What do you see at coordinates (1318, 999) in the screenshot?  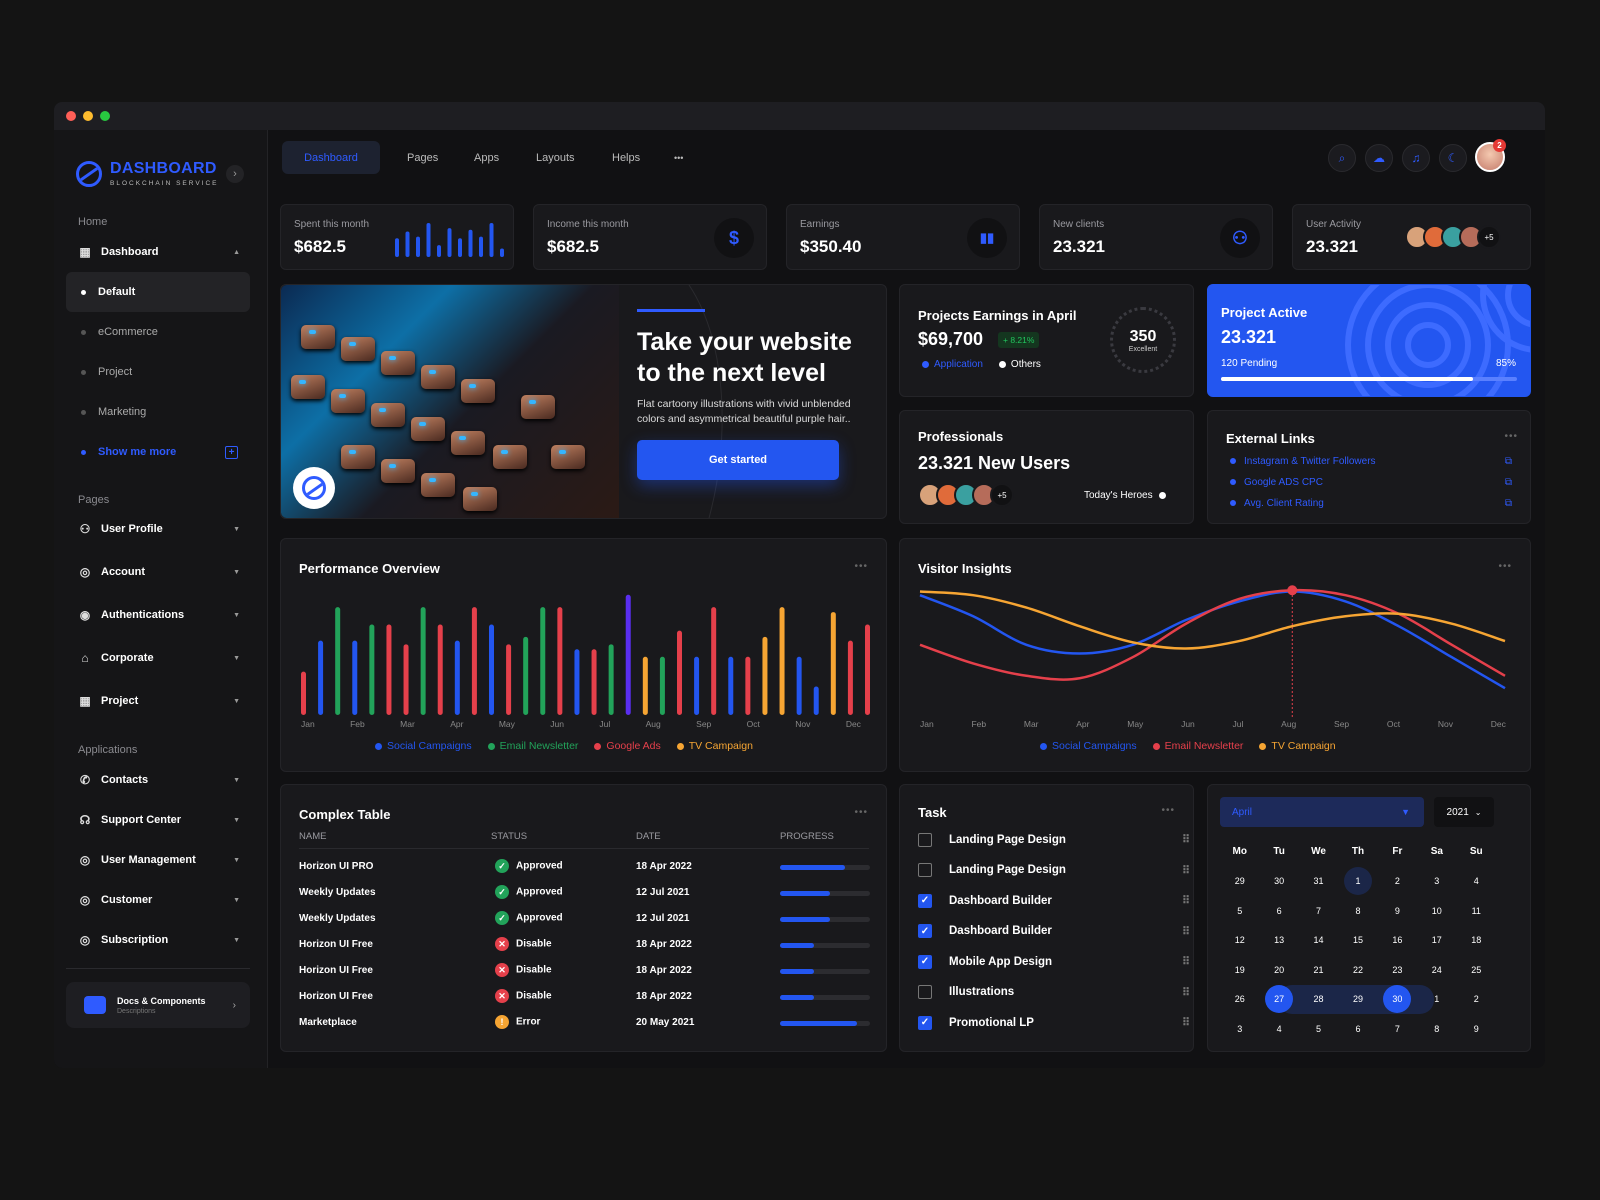 I see `calendar-day: 28` at bounding box center [1318, 999].